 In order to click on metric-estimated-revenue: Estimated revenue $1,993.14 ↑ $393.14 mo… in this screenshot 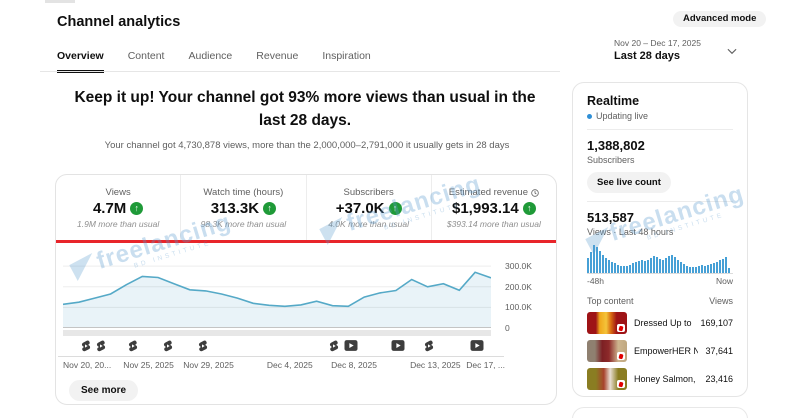, I will do `click(494, 208)`.